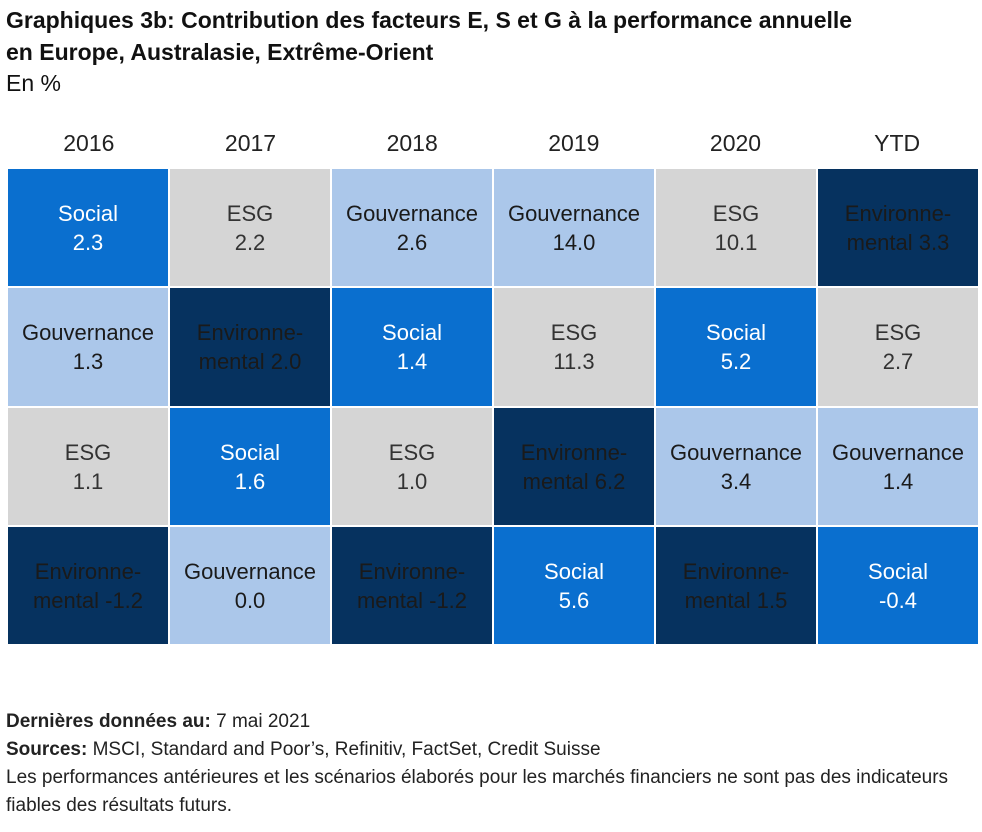 This screenshot has height=832, width=982. Describe the element at coordinates (574, 600) in the screenshot. I see `cell-value: 5.6` at that location.